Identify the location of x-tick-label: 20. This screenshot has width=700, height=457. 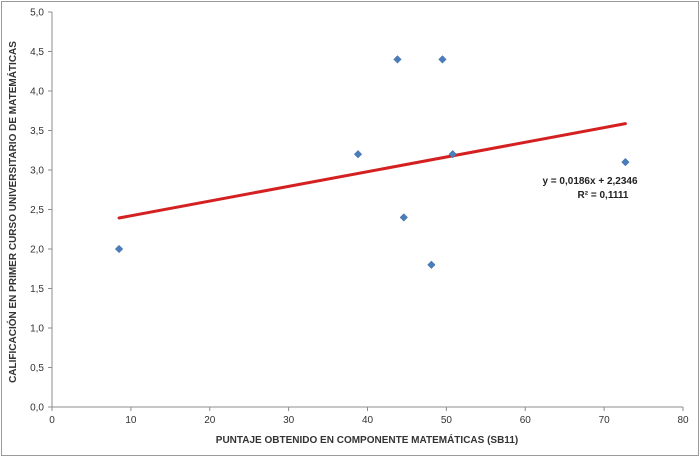
(210, 420).